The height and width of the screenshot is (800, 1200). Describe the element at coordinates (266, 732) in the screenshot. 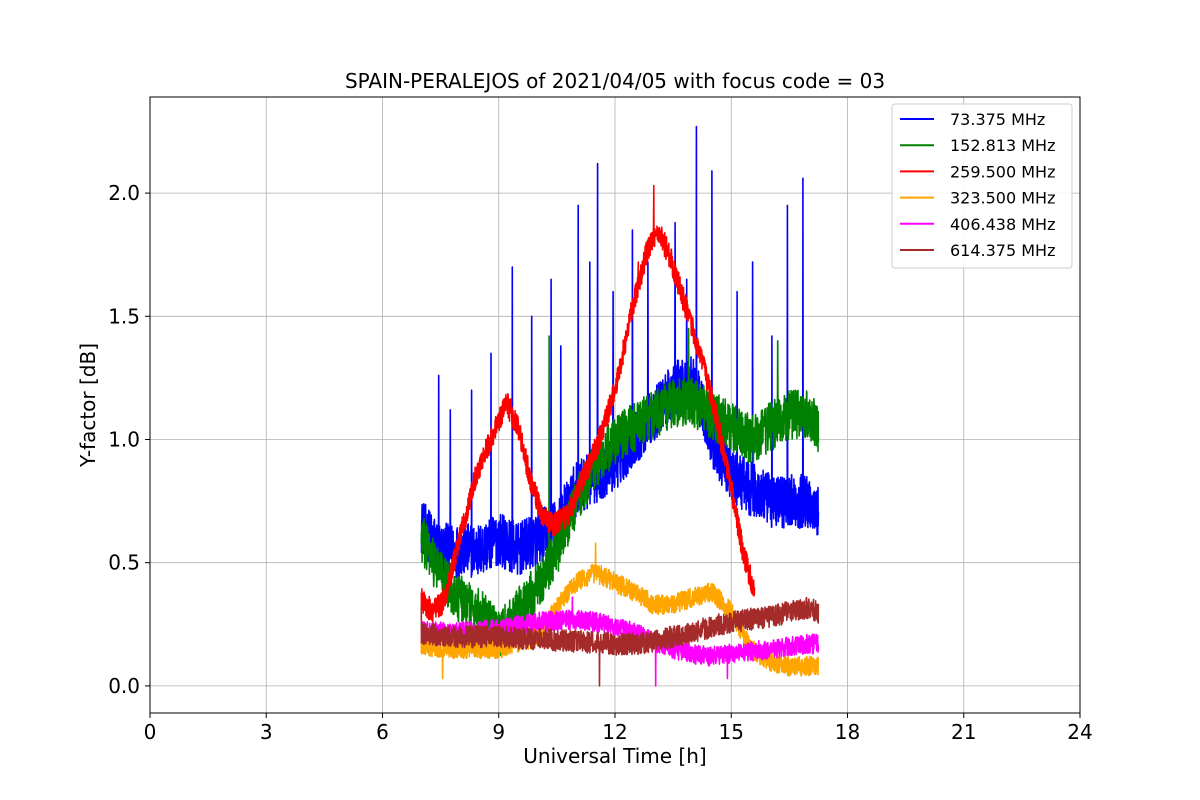

I see `x-tick-label: 3` at that location.